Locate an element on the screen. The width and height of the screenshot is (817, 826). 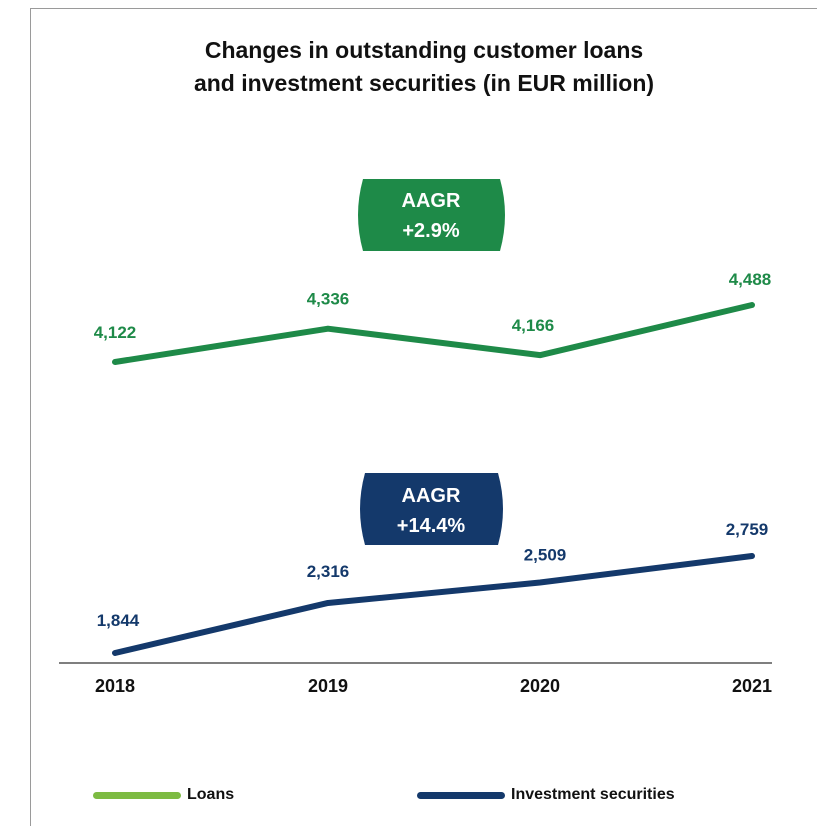
securities-aagr-badge: AAGR +14.4% is located at coordinates (431, 509).